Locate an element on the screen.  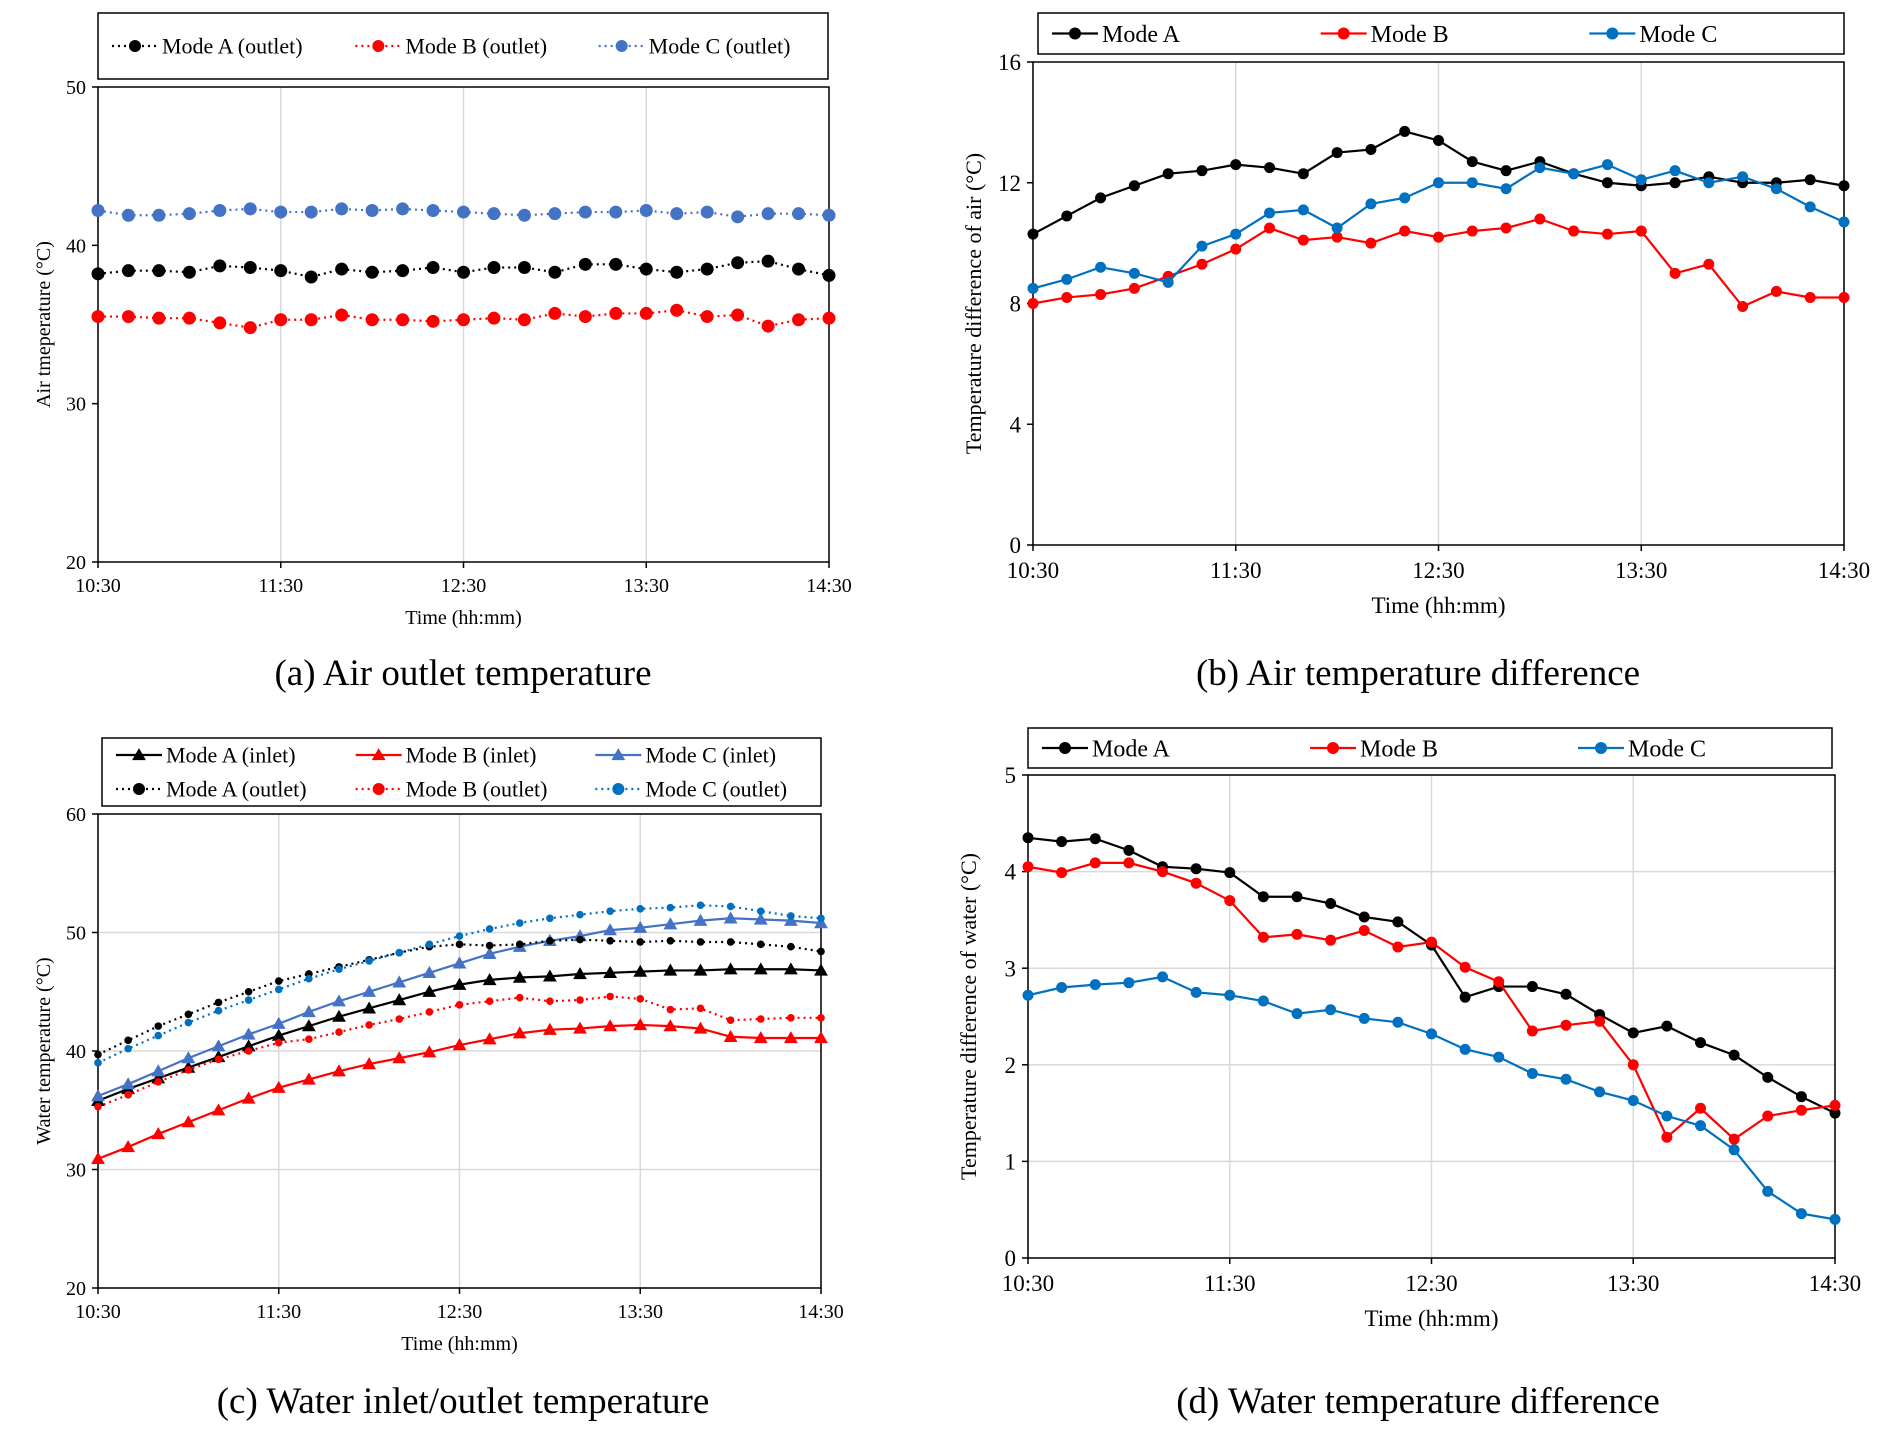
series-mode-b is located at coordinates (1438, 263).